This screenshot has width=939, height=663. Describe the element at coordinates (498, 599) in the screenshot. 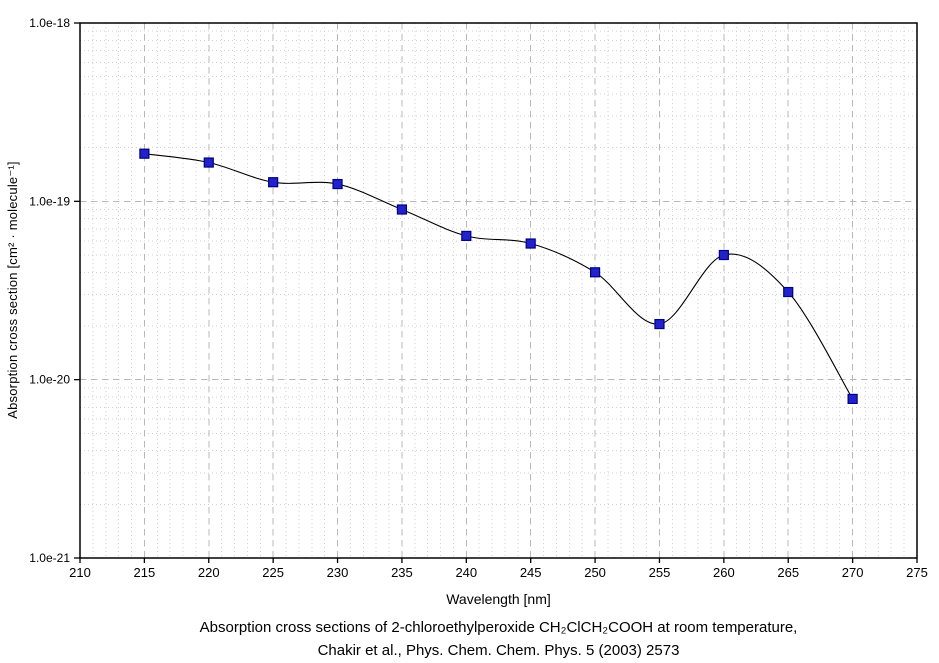

I see `x-axis-label: Wavelength [nm]` at that location.